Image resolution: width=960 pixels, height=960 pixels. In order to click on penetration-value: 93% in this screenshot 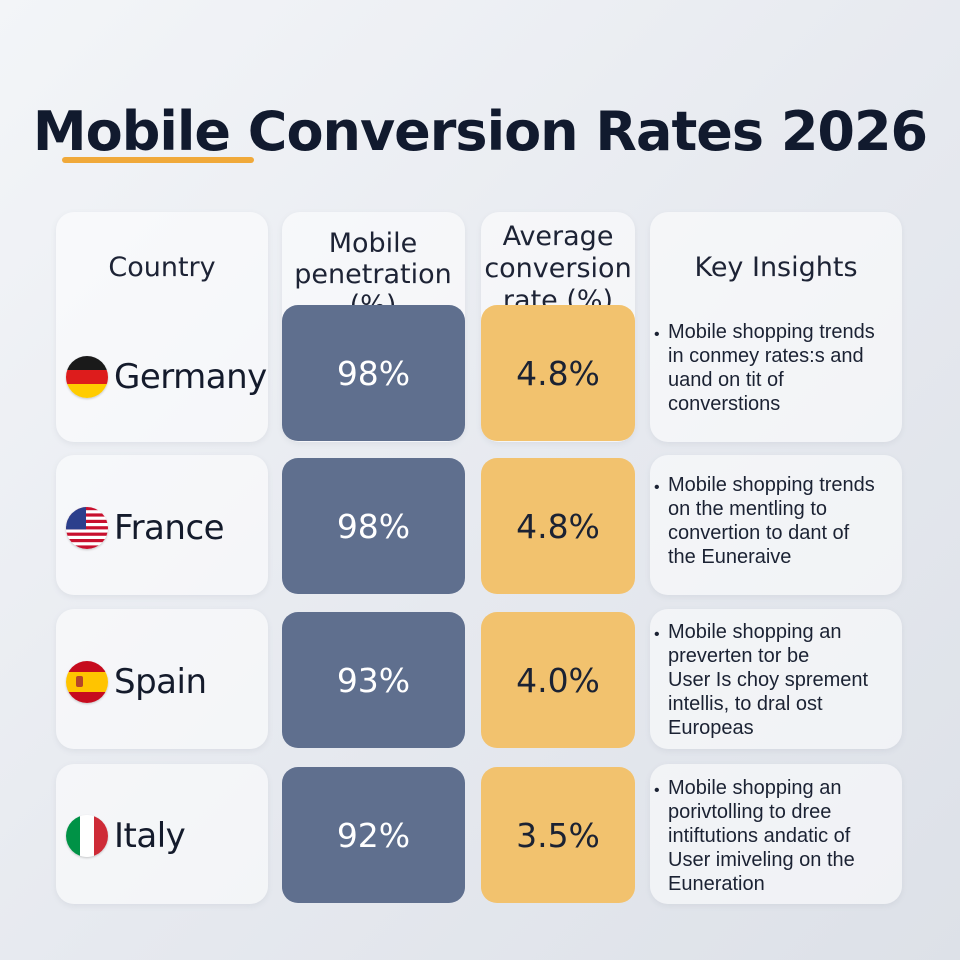, I will do `click(373, 680)`.